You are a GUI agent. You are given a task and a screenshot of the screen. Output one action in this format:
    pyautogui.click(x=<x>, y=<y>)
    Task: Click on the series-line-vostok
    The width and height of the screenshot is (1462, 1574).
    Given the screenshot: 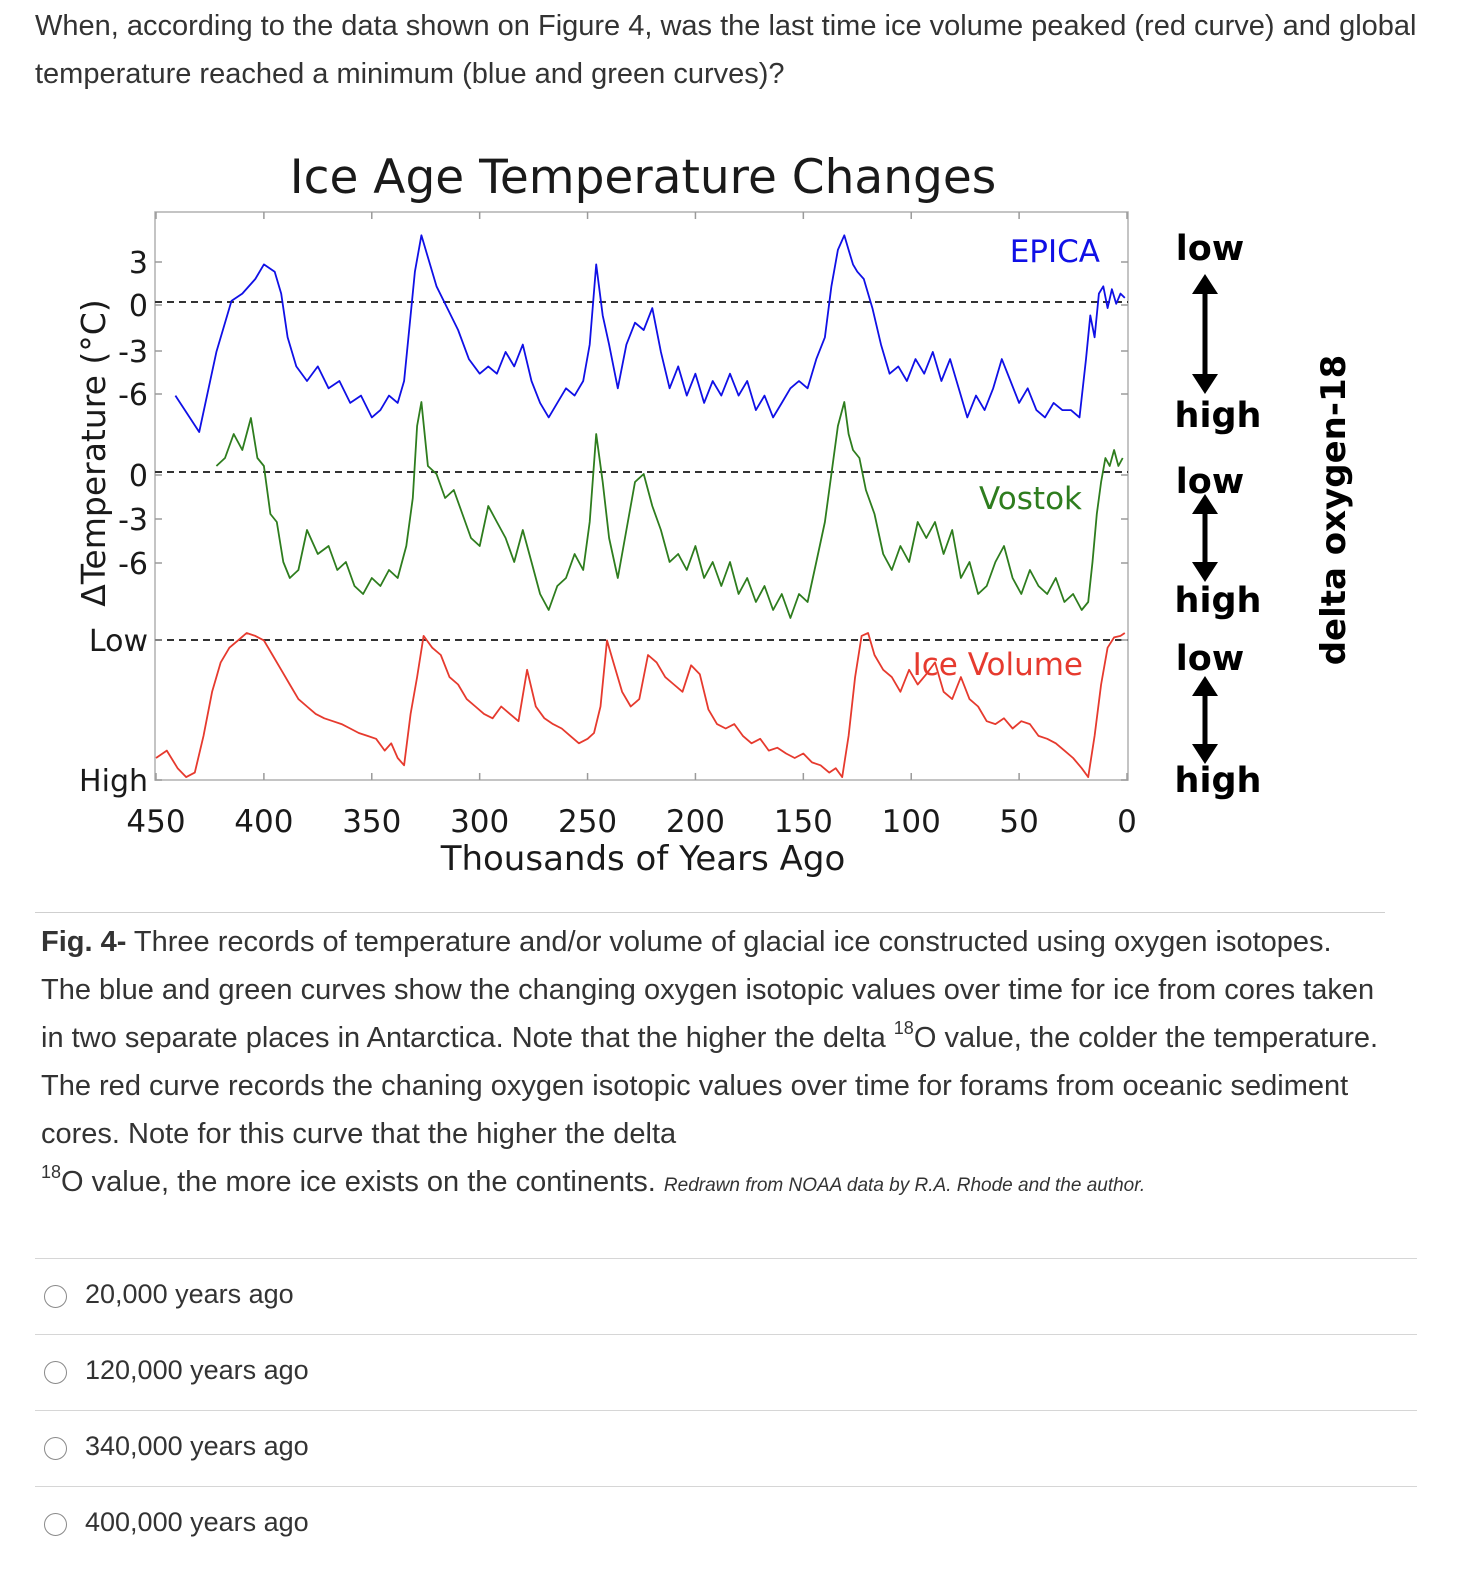 What is the action you would take?
    pyautogui.click(x=669, y=510)
    